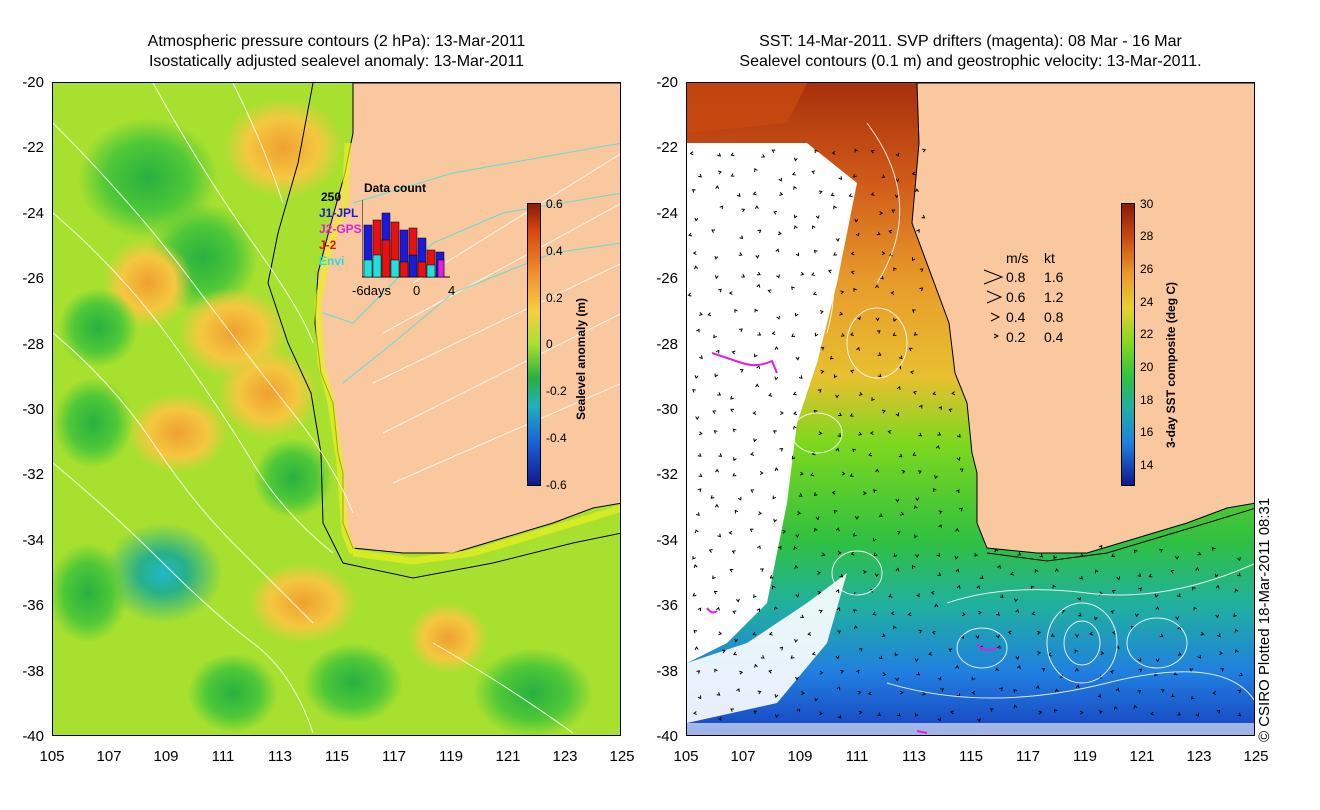 This screenshot has height=810, width=1320. What do you see at coordinates (1016, 297) in the screenshot?
I see `legend-ms-value: 0.6` at bounding box center [1016, 297].